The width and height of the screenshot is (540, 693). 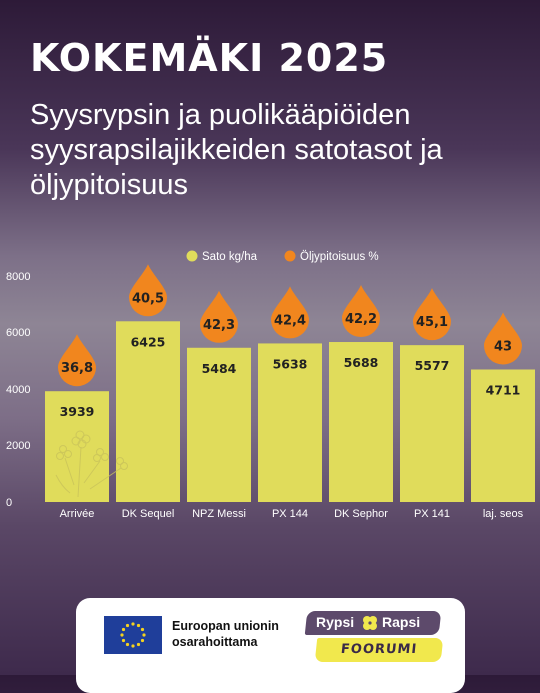 I want to click on bar-value-label: 3939, so click(x=77, y=411).